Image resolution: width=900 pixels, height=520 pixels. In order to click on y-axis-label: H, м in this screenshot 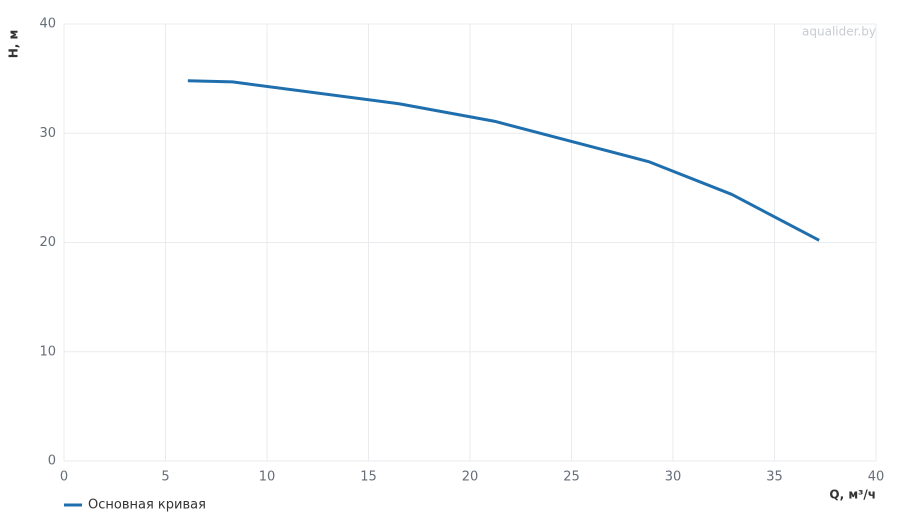, I will do `click(14, 44)`.